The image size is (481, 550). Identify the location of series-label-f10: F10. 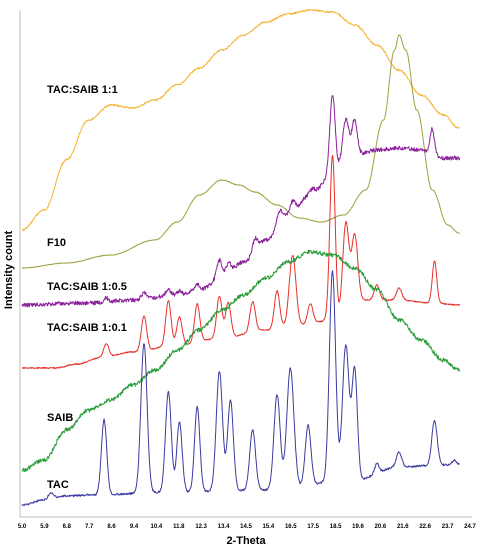
(56, 243).